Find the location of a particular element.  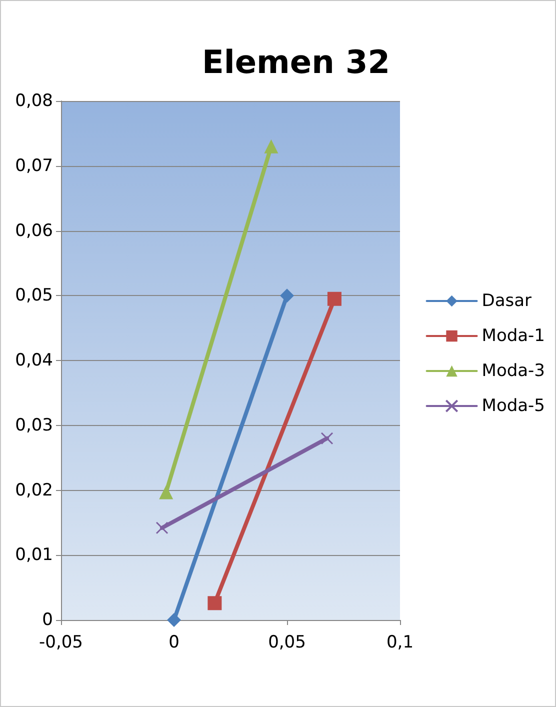

chart-title: Elemen 32 is located at coordinates (296, 62).